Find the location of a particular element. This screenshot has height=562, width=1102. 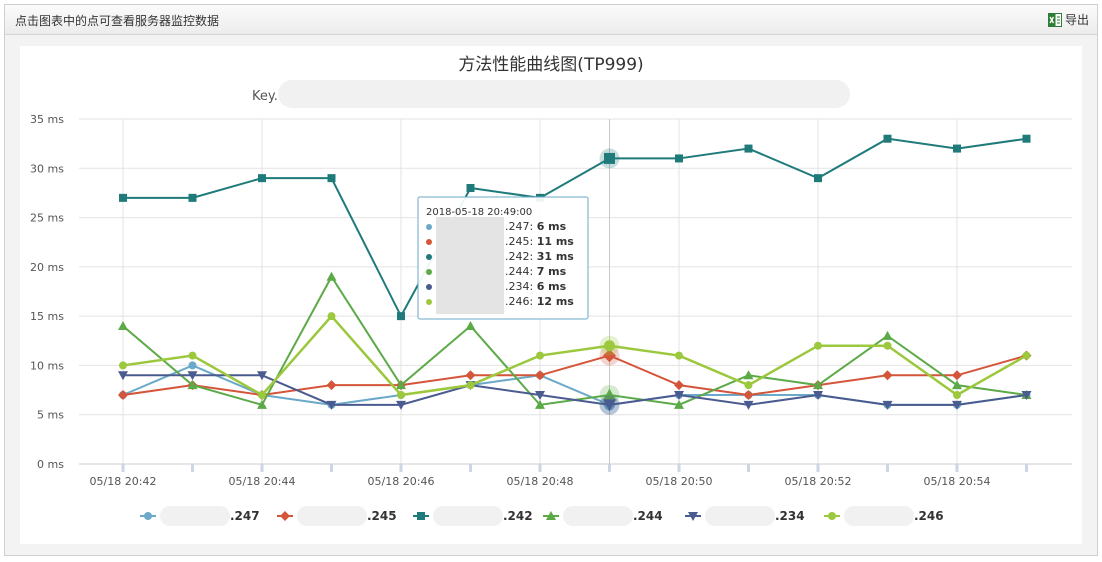

tooltip-row: .244: 7 ms is located at coordinates (536, 271).